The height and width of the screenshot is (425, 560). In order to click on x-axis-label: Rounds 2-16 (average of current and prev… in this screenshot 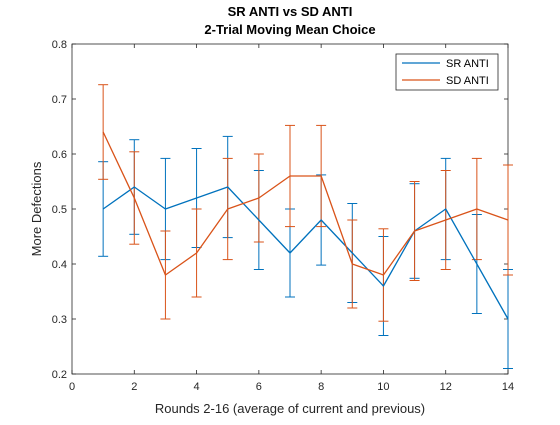, I will do `click(290, 408)`.